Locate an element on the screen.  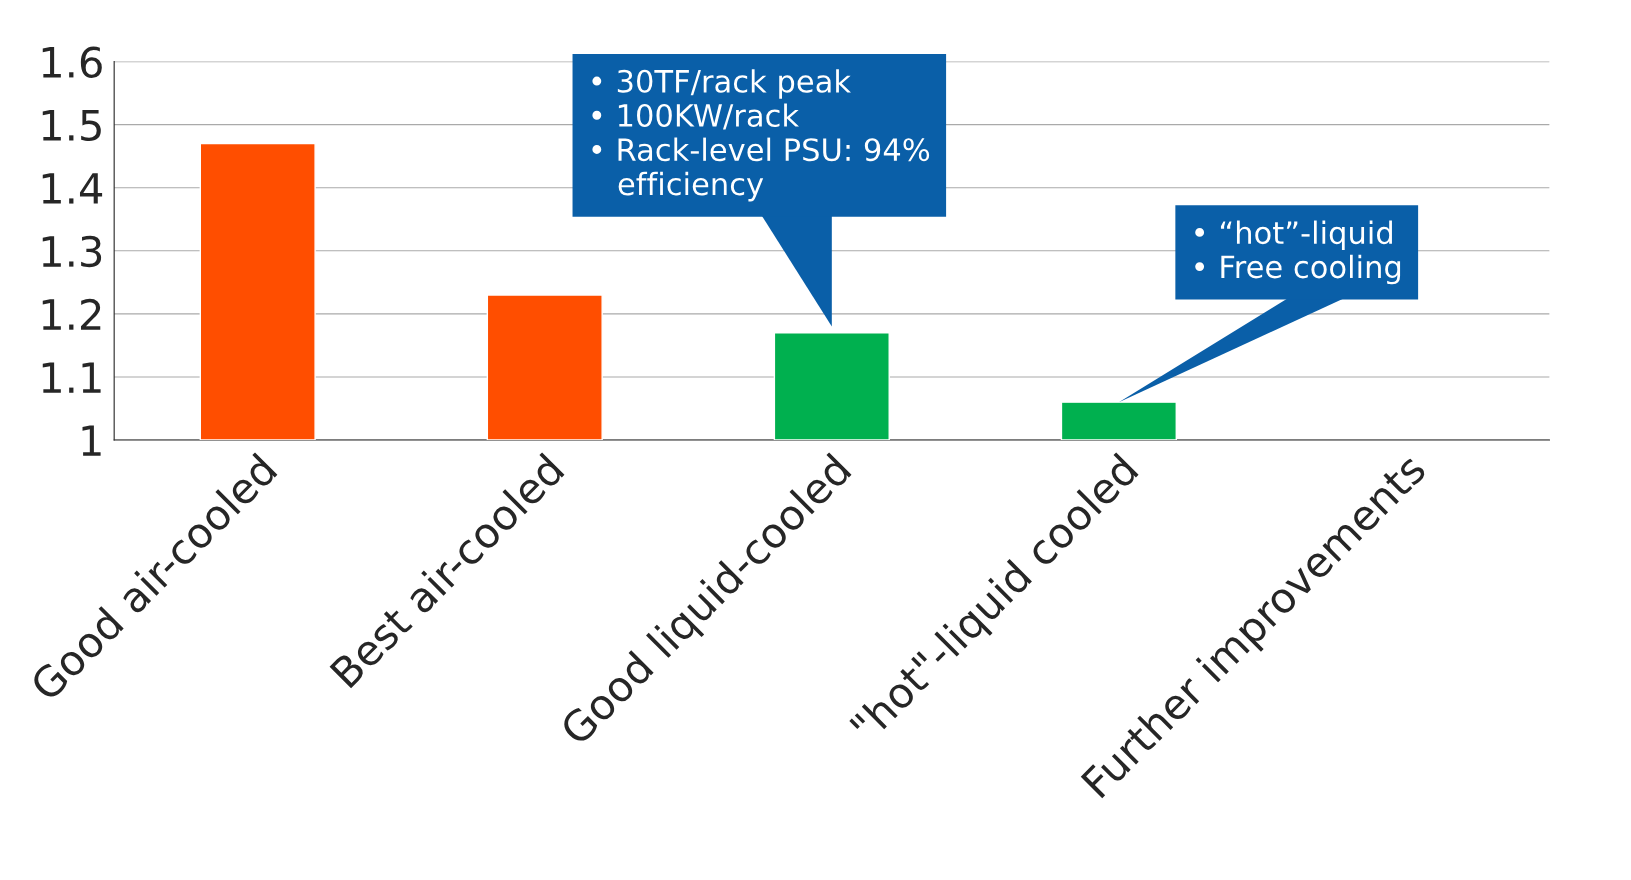
y-tick-label: 1.6 is located at coordinates (72, 62).